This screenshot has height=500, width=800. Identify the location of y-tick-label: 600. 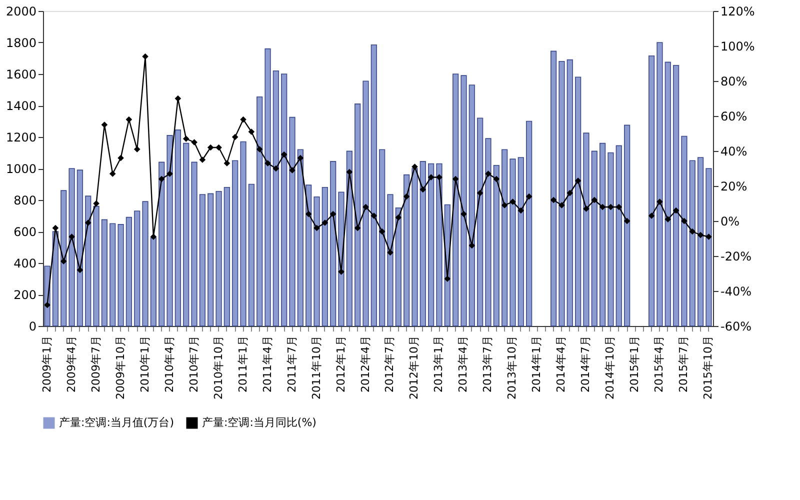
(25, 232).